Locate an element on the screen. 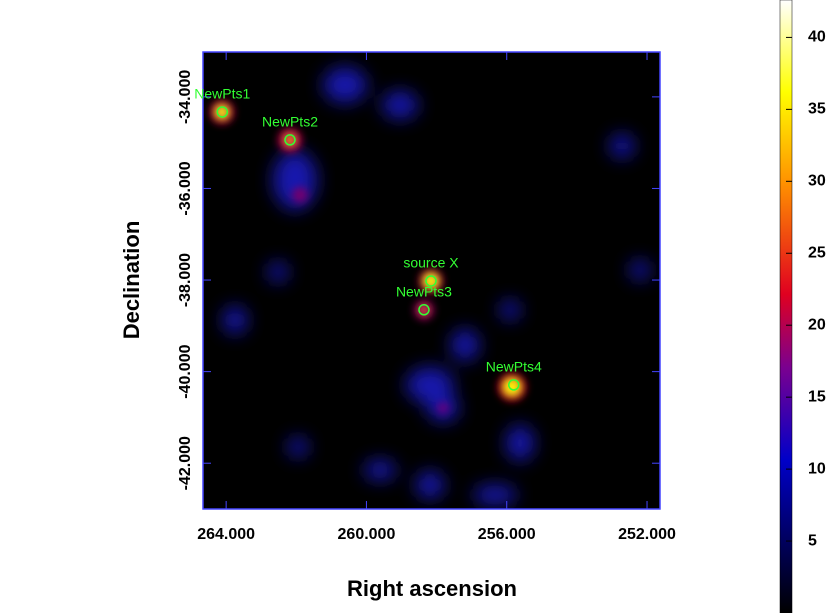 The width and height of the screenshot is (830, 613). x-tick-label: 252.000 is located at coordinates (647, 534).